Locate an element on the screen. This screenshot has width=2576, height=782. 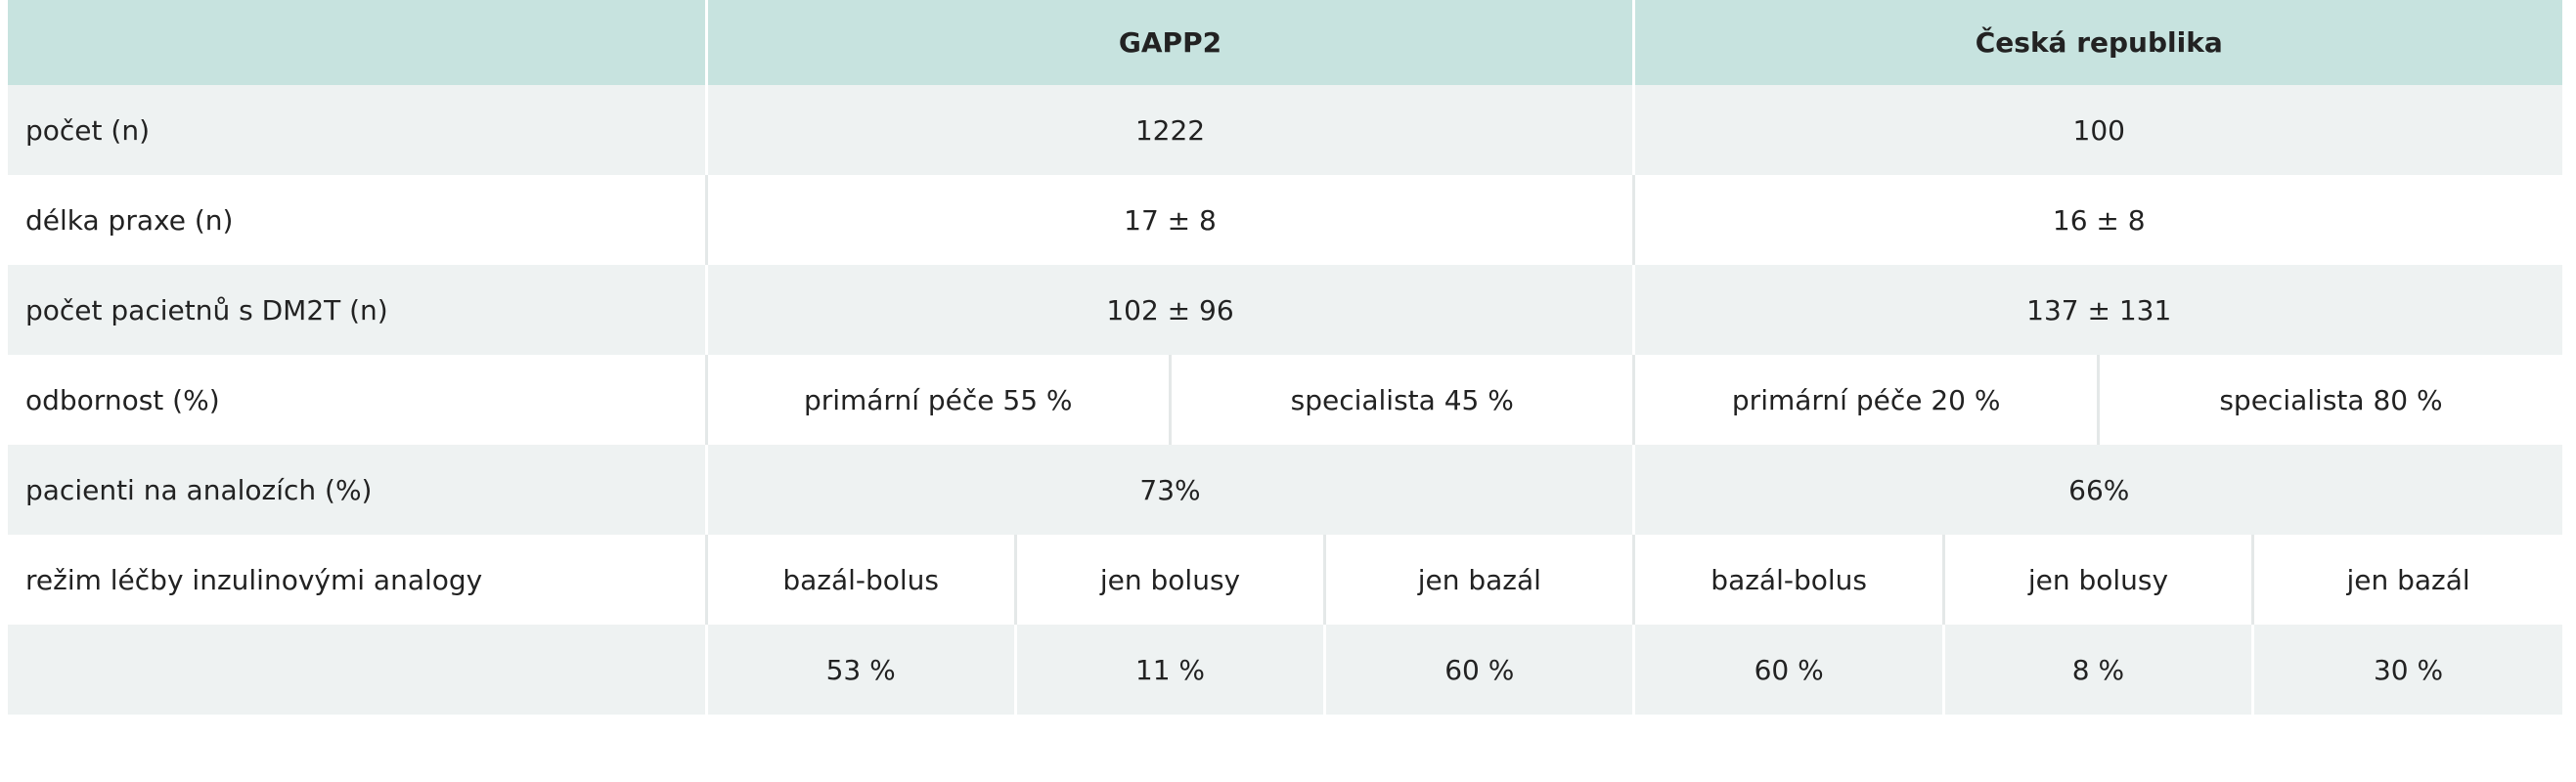
table-row: délka praxe (n) 17 ± 8 16 ± 8 is located at coordinates (1285, 220).